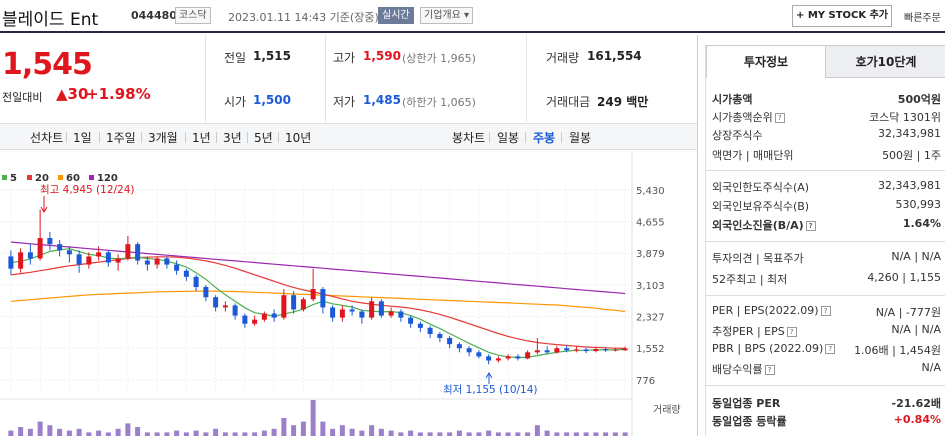  Describe the element at coordinates (439, 102) in the screenshot. I see `lower-limit: (하한가 1,065)` at that location.